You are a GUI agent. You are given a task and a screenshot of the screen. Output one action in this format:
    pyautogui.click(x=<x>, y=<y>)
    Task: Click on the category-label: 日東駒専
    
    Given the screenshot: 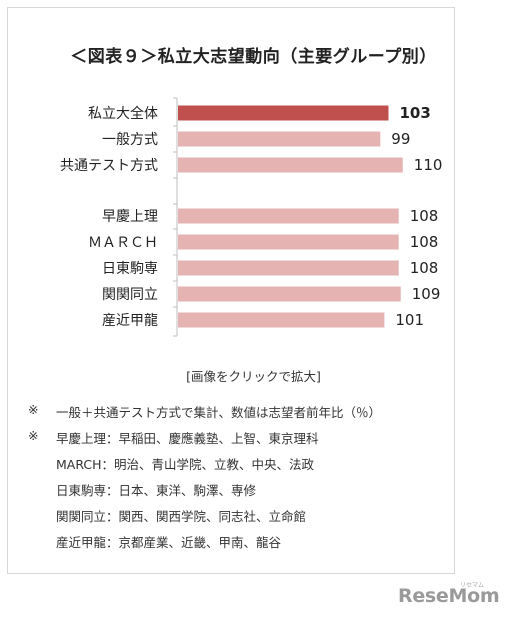 What is the action you would take?
    pyautogui.click(x=130, y=269)
    